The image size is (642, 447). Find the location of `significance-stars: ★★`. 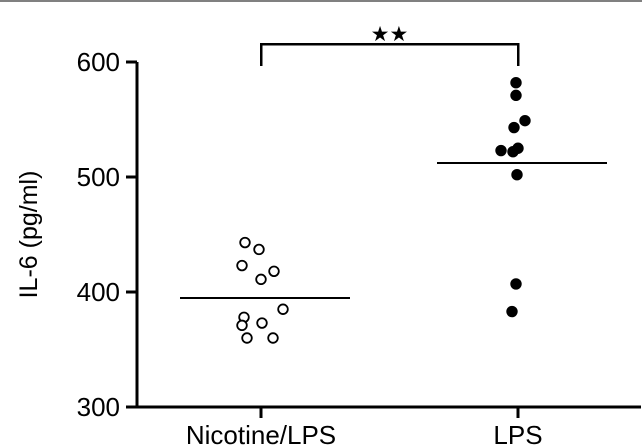

significance-stars: ★★ is located at coordinates (390, 34).